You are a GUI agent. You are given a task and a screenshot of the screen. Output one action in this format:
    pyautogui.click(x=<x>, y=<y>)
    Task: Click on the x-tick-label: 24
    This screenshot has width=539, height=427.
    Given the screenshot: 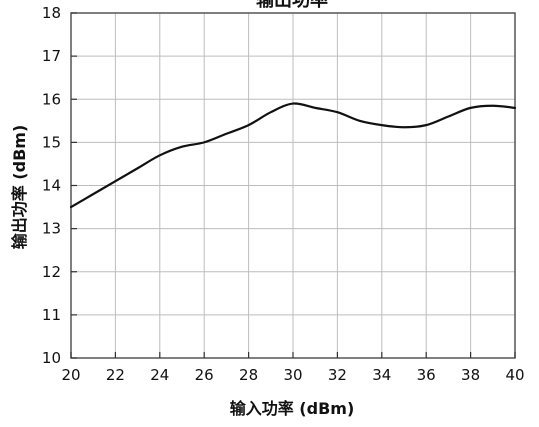 What is the action you would take?
    pyautogui.click(x=159, y=375)
    